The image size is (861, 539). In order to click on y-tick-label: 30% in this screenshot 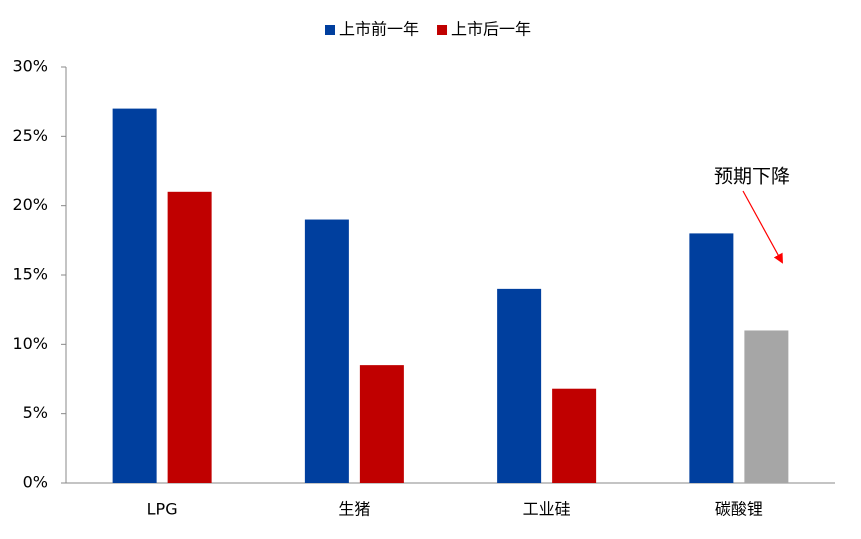, I will do `click(30, 66)`.